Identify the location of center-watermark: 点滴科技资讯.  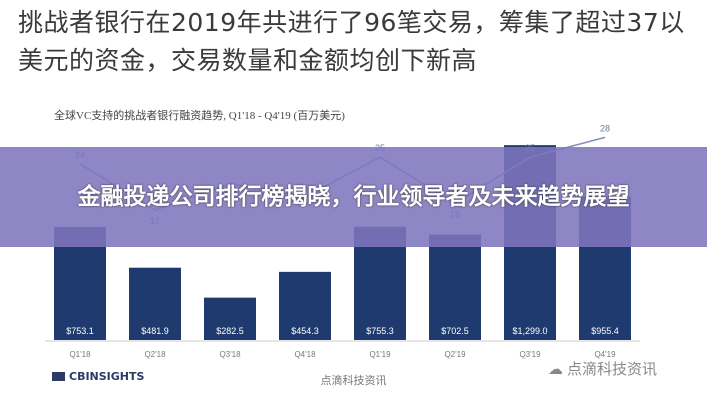
(353, 381).